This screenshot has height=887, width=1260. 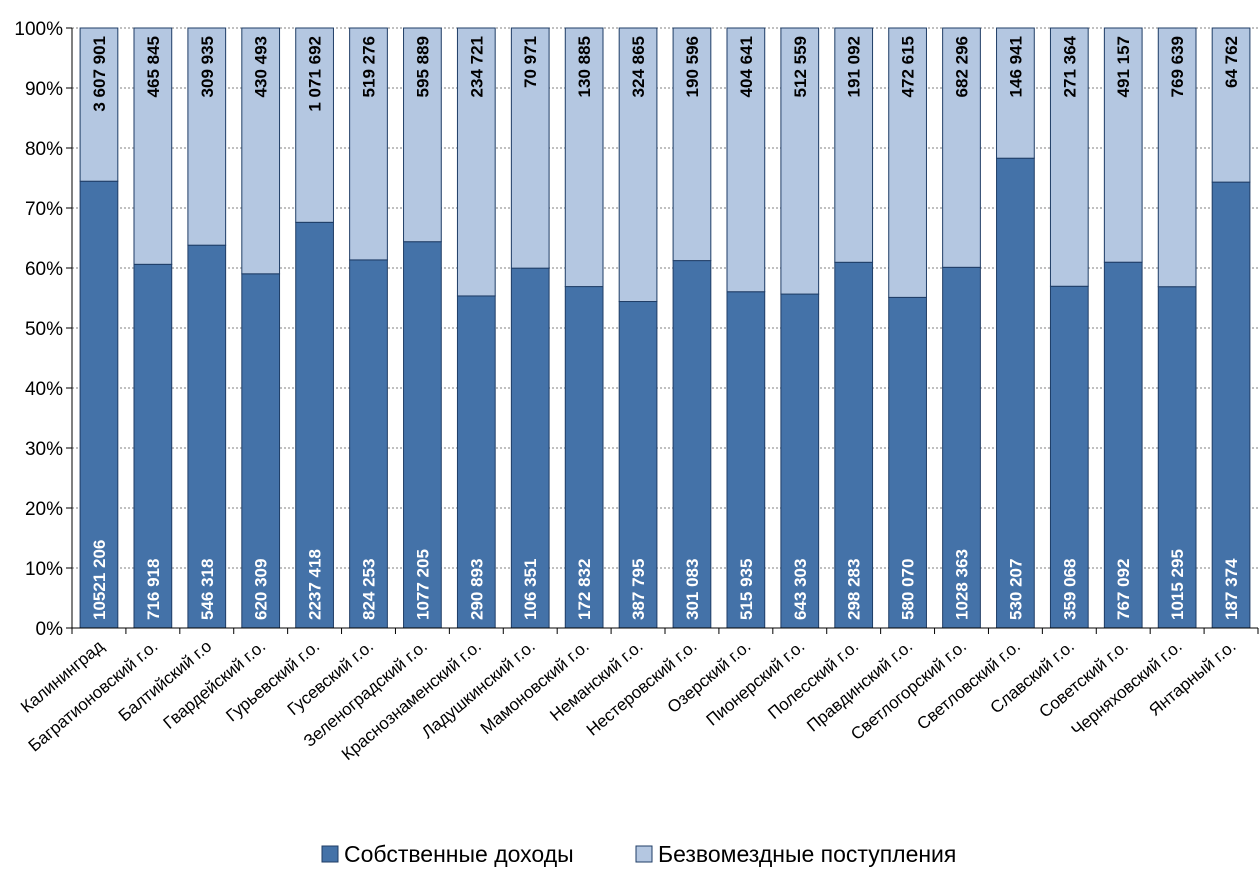 I want to click on value-label-grants: 191 092, so click(x=854, y=66).